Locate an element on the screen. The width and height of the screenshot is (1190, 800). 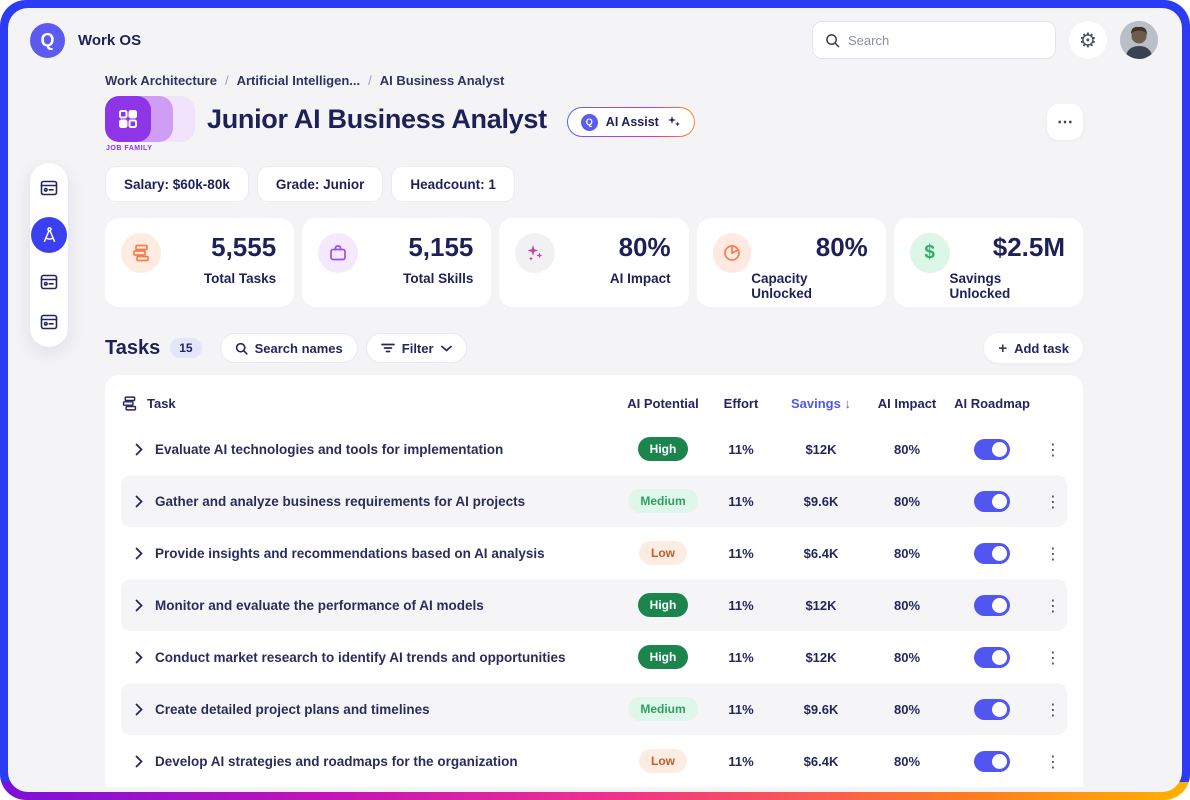
avatar is located at coordinates (1139, 40).